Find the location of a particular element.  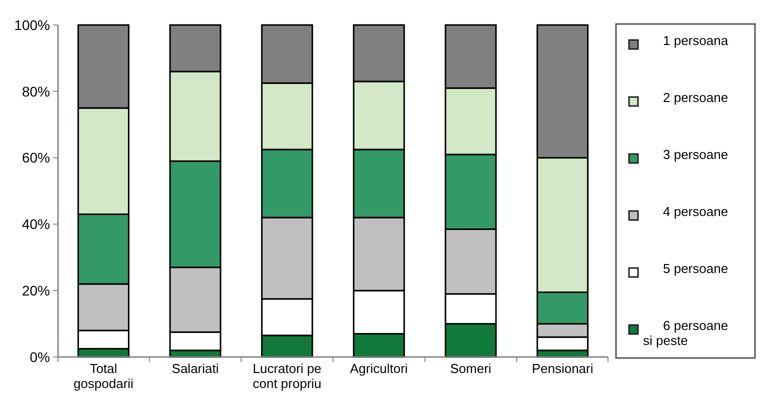

y-tick-label: 80% is located at coordinates (36, 91).